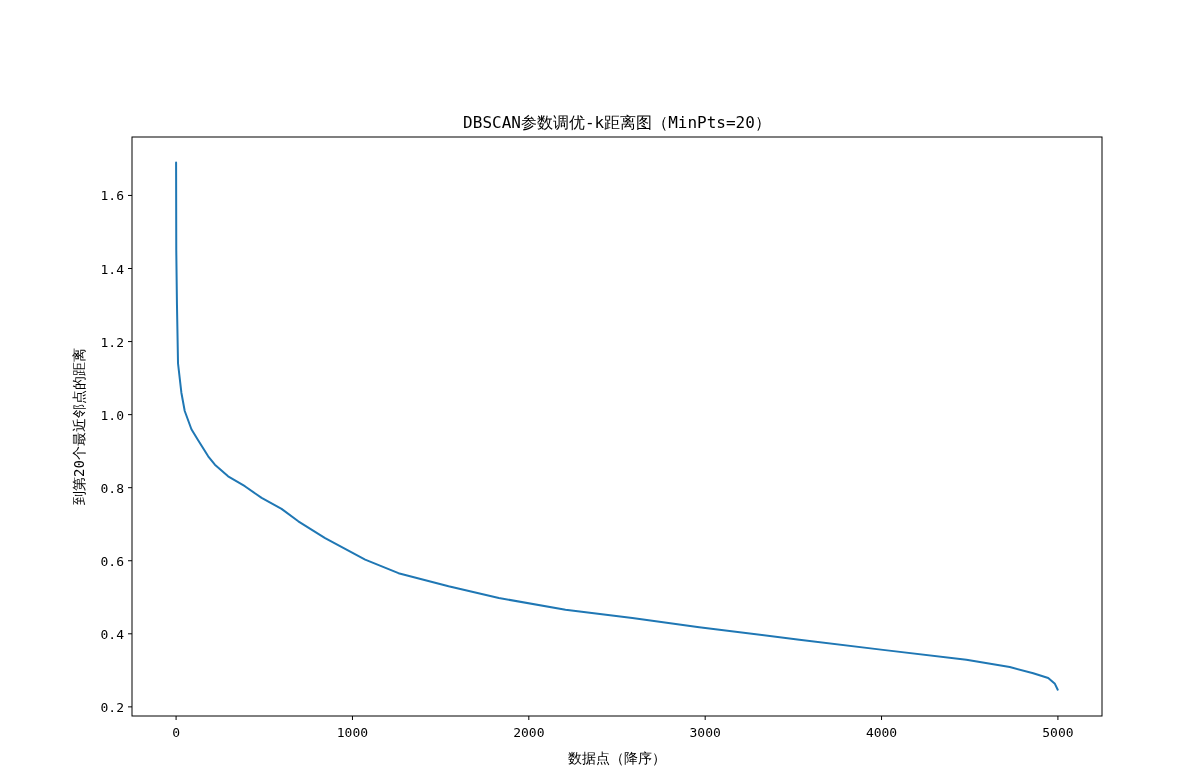  I want to click on x-tick-label: 0, so click(176, 732).